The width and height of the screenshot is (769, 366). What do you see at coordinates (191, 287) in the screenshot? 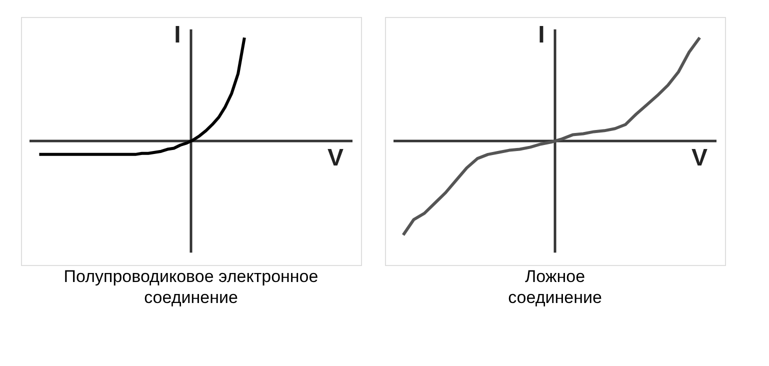
I see `text: Полупроводиковое электронное соединение` at bounding box center [191, 287].